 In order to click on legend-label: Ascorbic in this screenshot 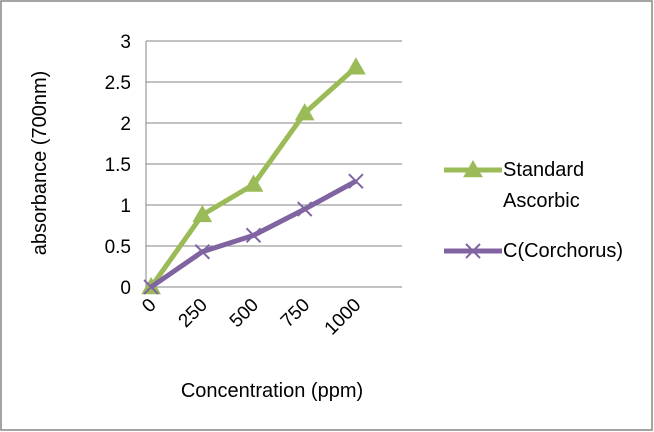, I will do `click(541, 201)`.